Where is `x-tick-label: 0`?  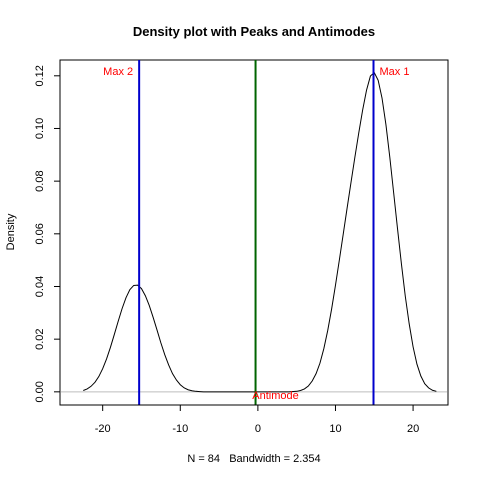 x-tick-label: 0 is located at coordinates (258, 429).